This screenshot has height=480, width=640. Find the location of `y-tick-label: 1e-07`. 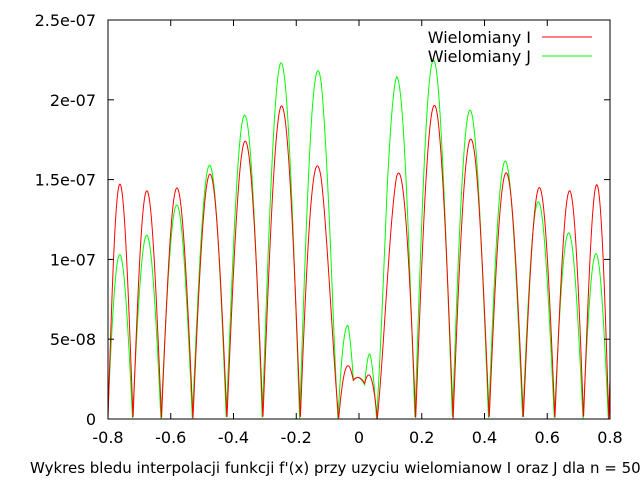

y-tick-label: 1e-07 is located at coordinates (73, 259).